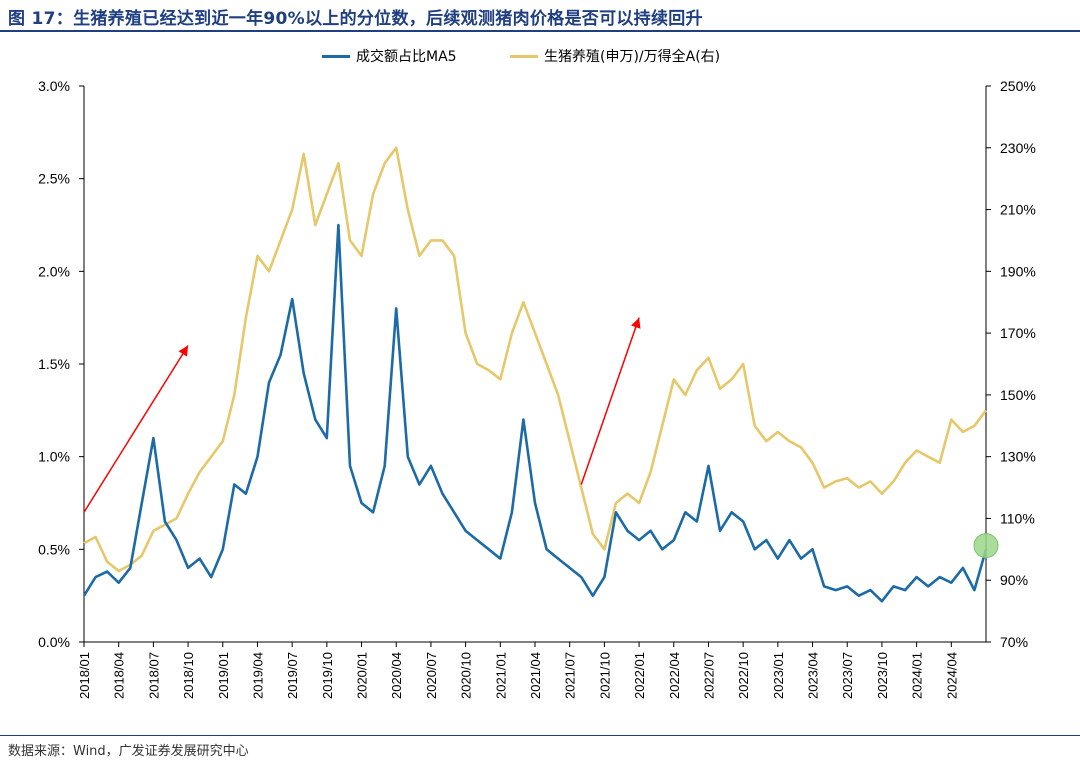 The width and height of the screenshot is (1080, 762). I want to click on y-left-tick-label: 1.5%, so click(54, 364).